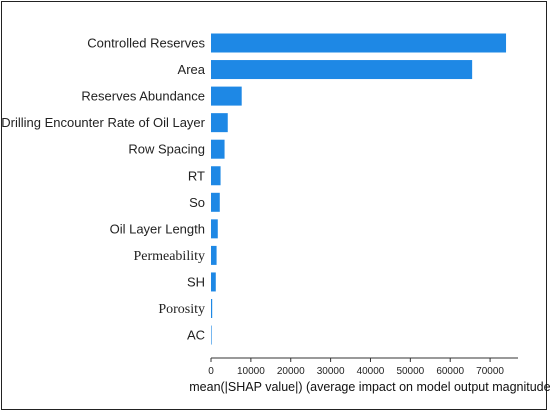  Describe the element at coordinates (196, 281) in the screenshot. I see `category-label: SH` at that location.